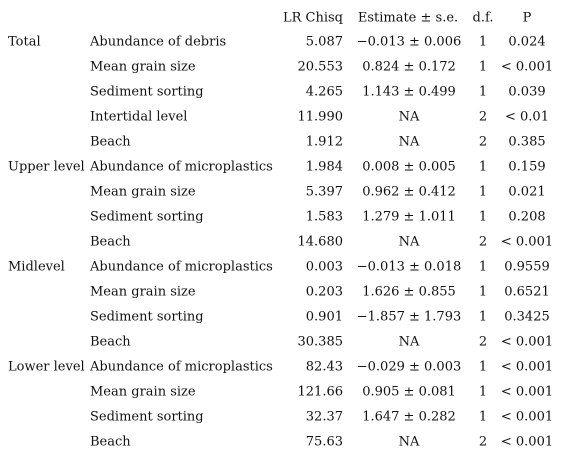 The width and height of the screenshot is (565, 458). I want to click on estimate: −0.029 ± 0.003, so click(409, 367).